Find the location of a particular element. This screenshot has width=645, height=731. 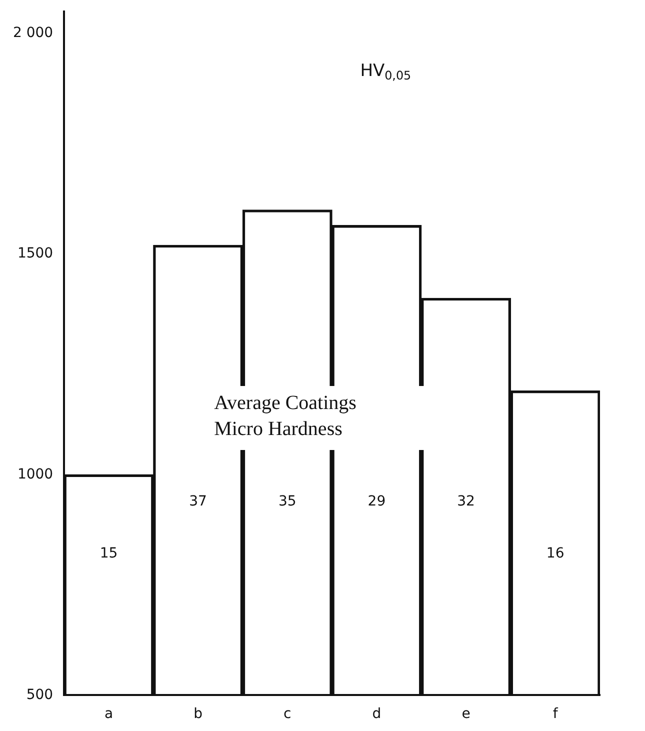

y-tick-label: 1500 is located at coordinates (35, 254).